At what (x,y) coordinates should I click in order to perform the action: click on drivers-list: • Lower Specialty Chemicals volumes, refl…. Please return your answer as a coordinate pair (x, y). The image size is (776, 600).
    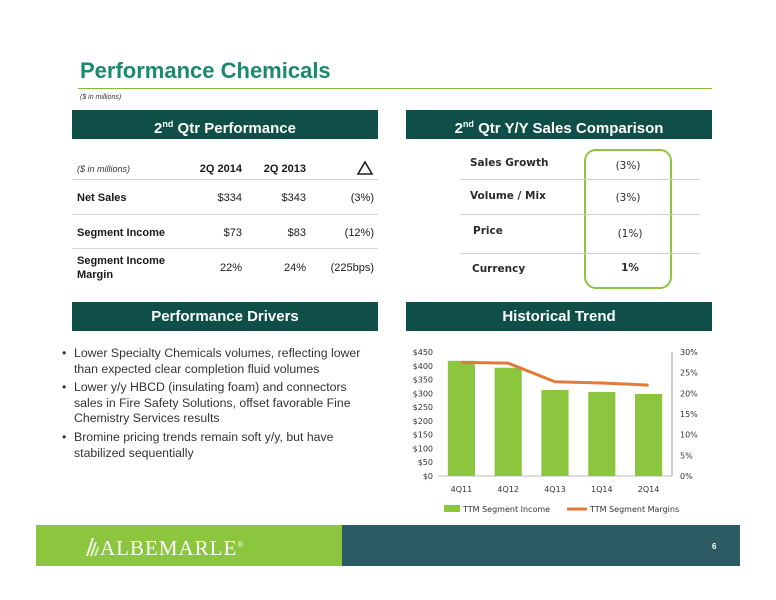
    Looking at the image, I should click on (218, 405).